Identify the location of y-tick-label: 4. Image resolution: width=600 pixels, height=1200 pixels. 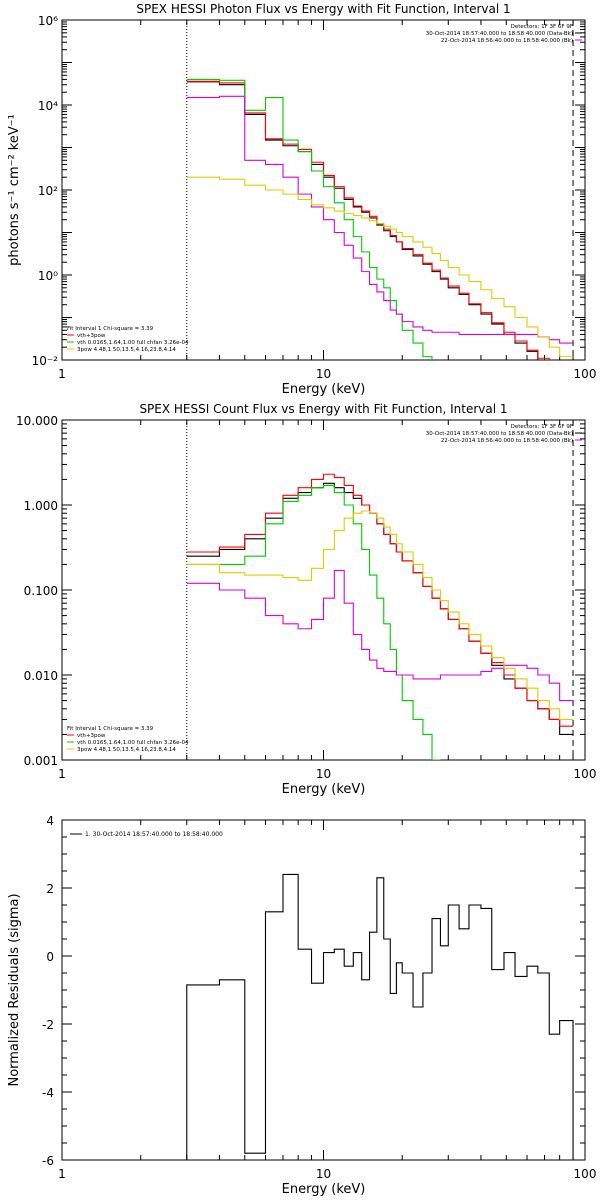
(50, 821).